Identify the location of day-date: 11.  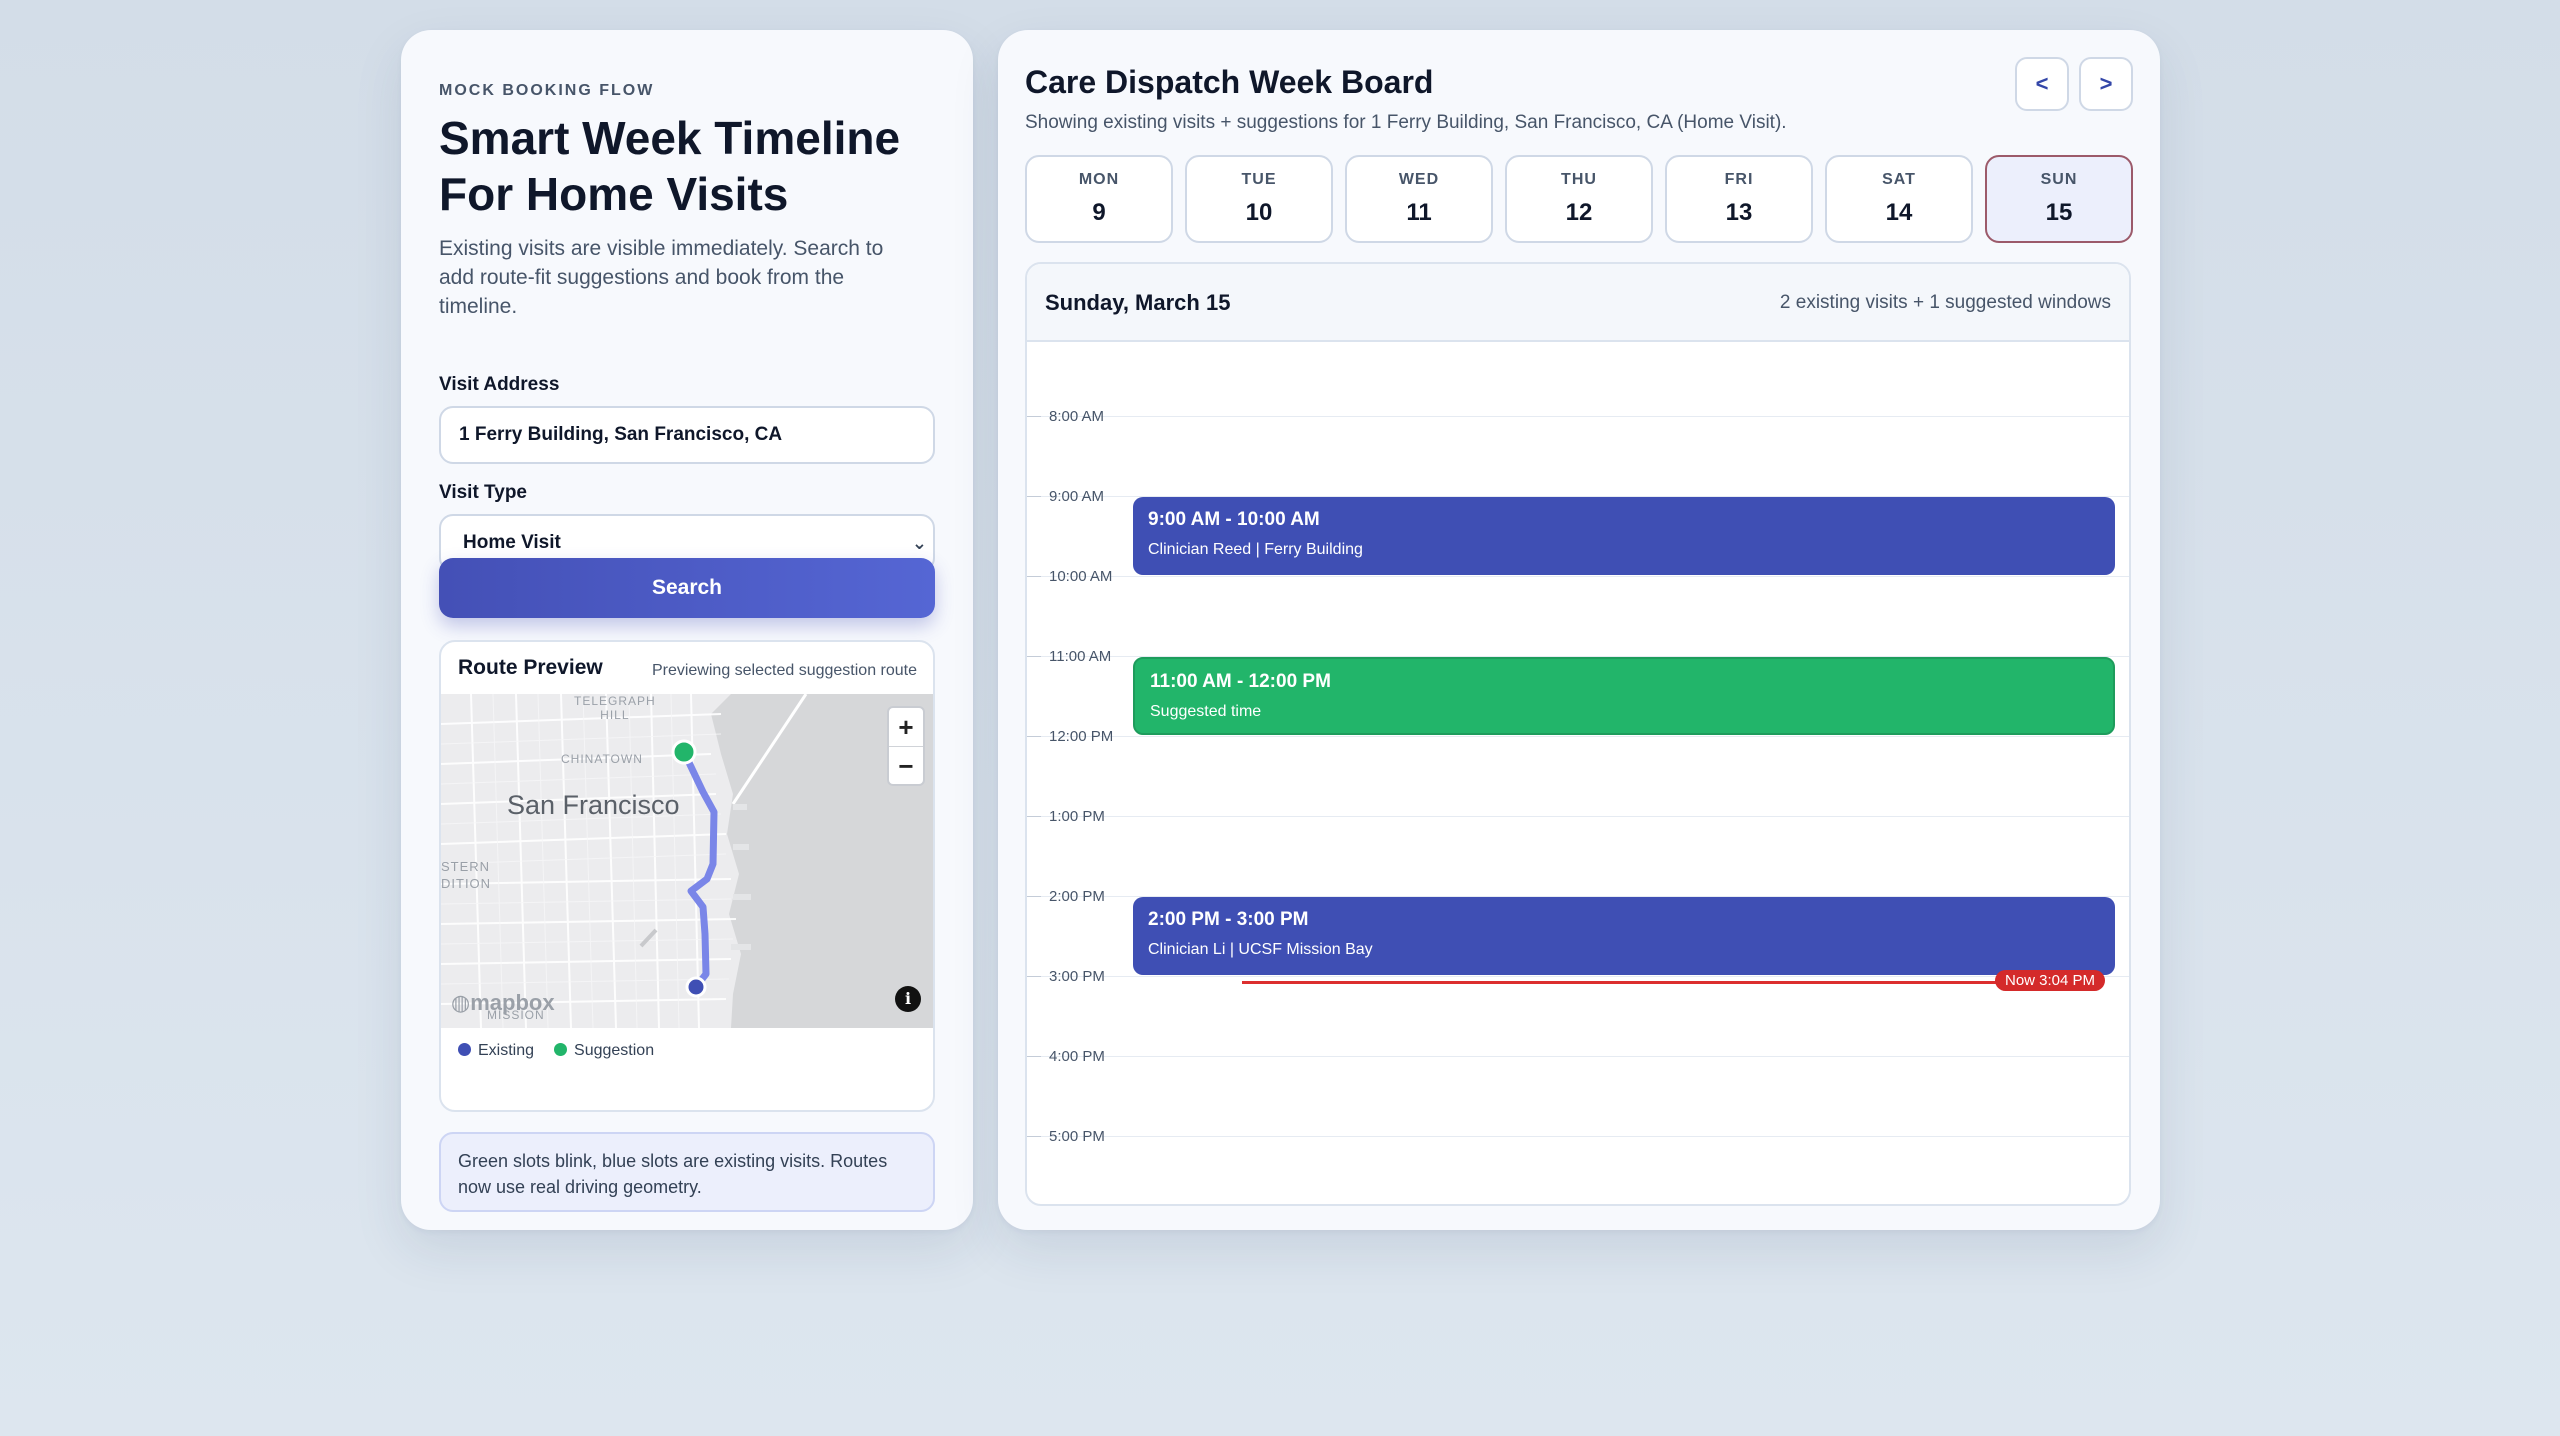
(1419, 212).